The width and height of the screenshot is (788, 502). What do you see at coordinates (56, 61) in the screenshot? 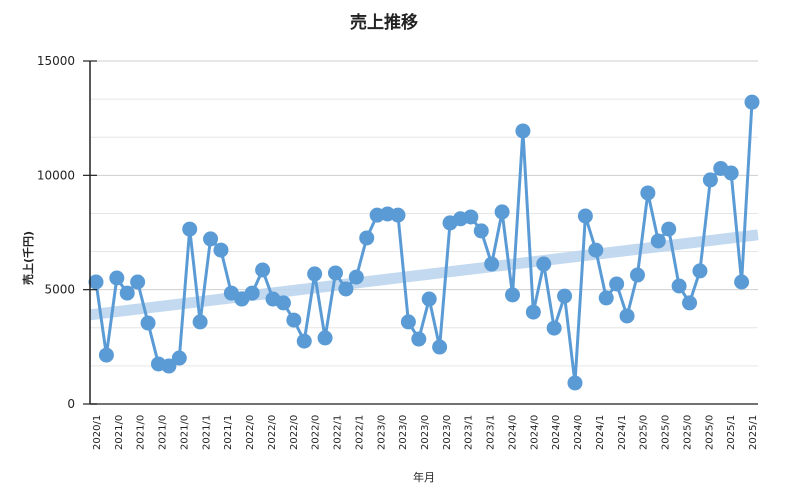
I see `y-tick-label: 15000` at bounding box center [56, 61].